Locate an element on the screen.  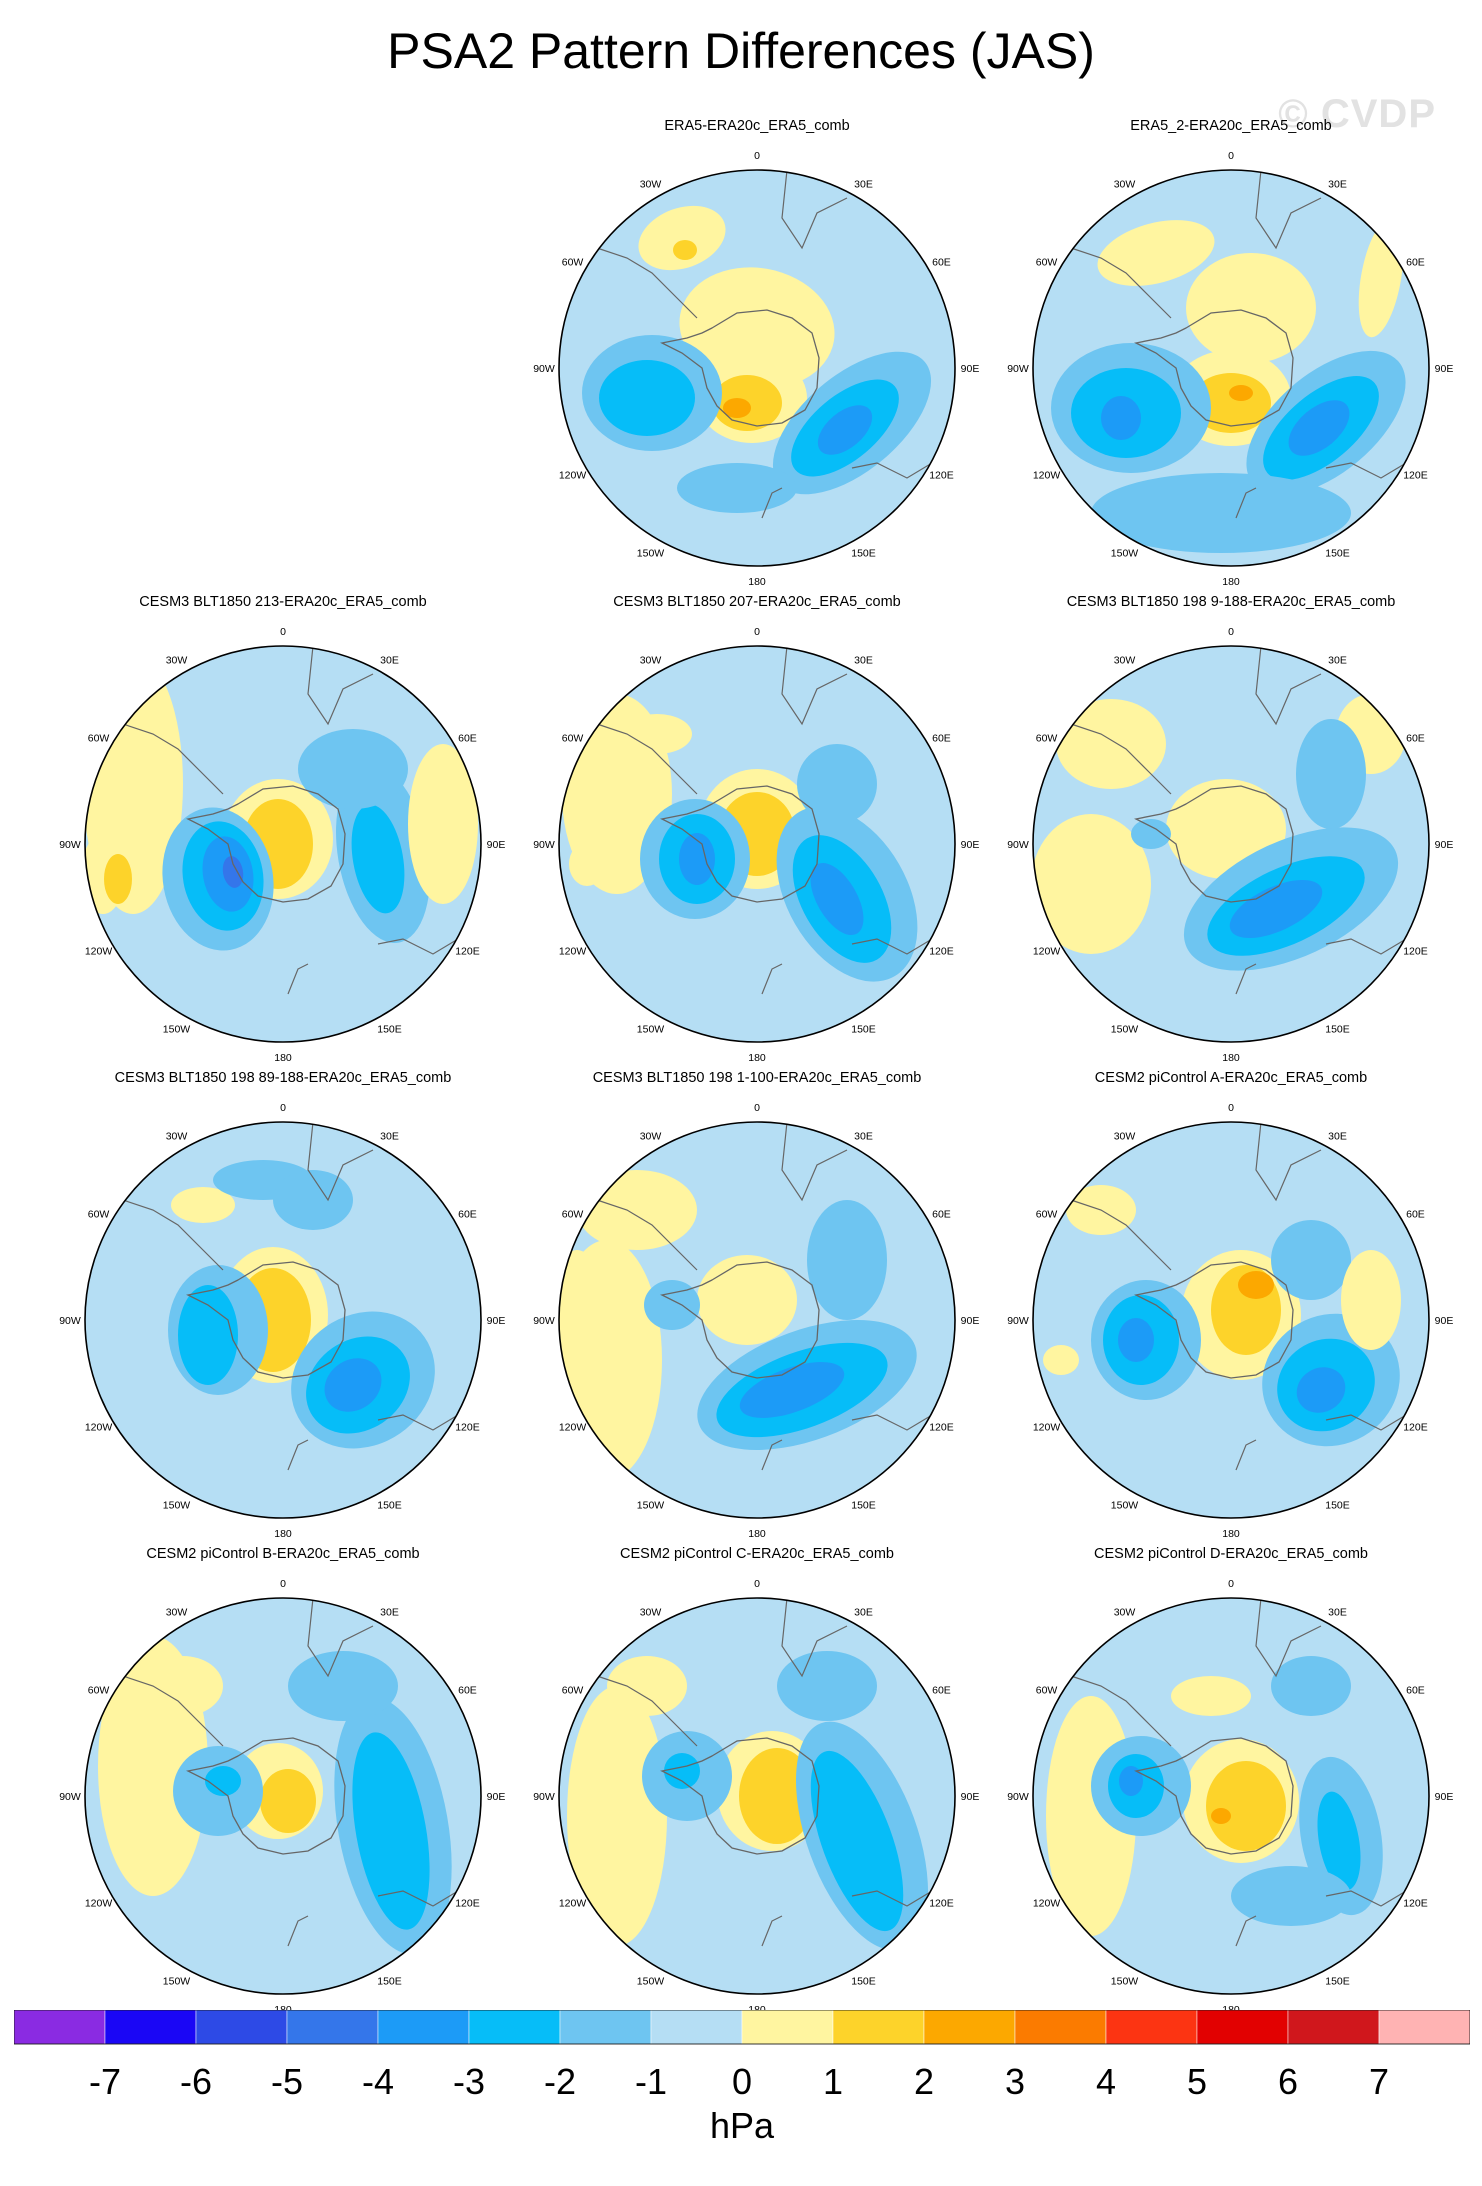
field-layer is located at coordinates (1231, 1796).